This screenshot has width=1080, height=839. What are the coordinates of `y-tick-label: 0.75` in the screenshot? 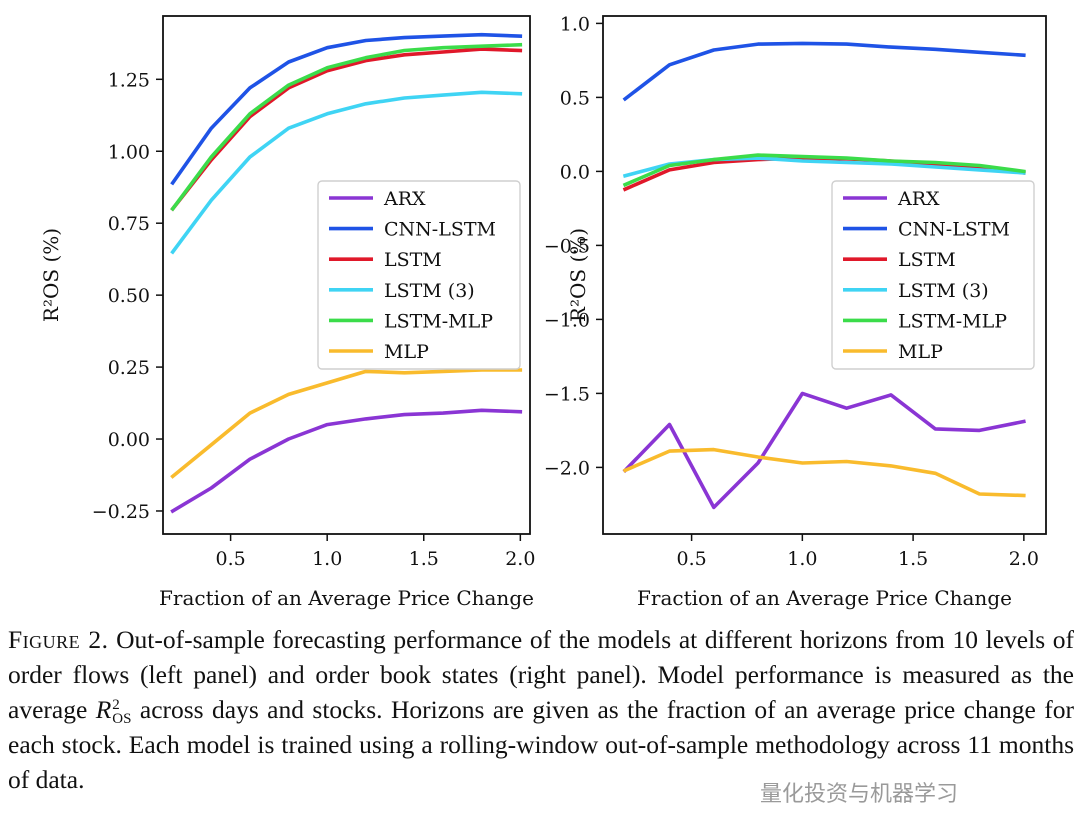 It's located at (129, 224).